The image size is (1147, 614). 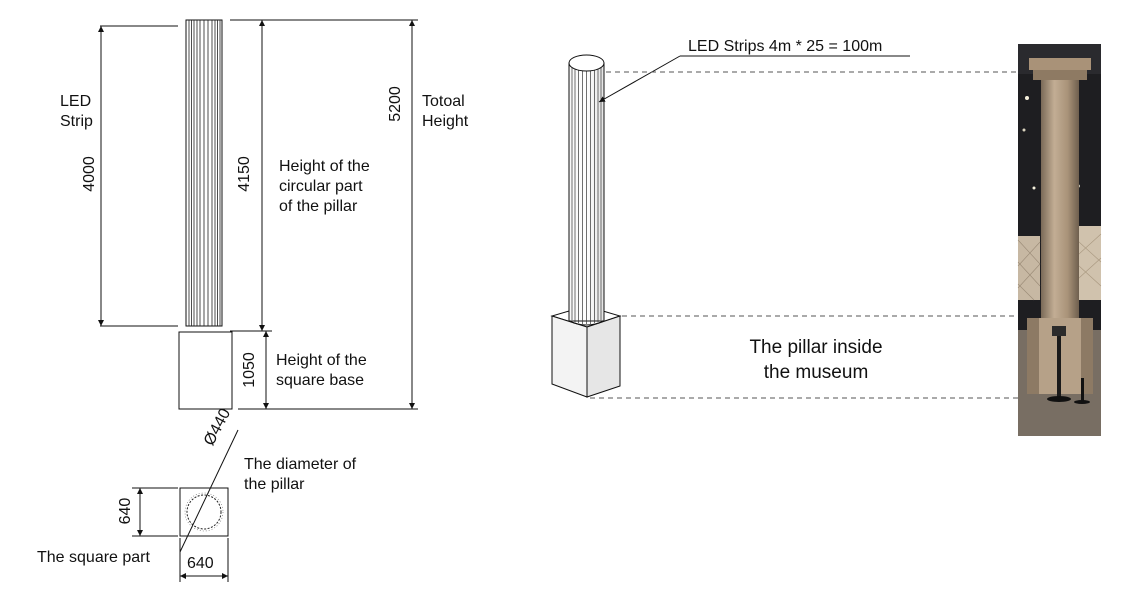 I want to click on total-height-value: 5200, so click(x=395, y=104).